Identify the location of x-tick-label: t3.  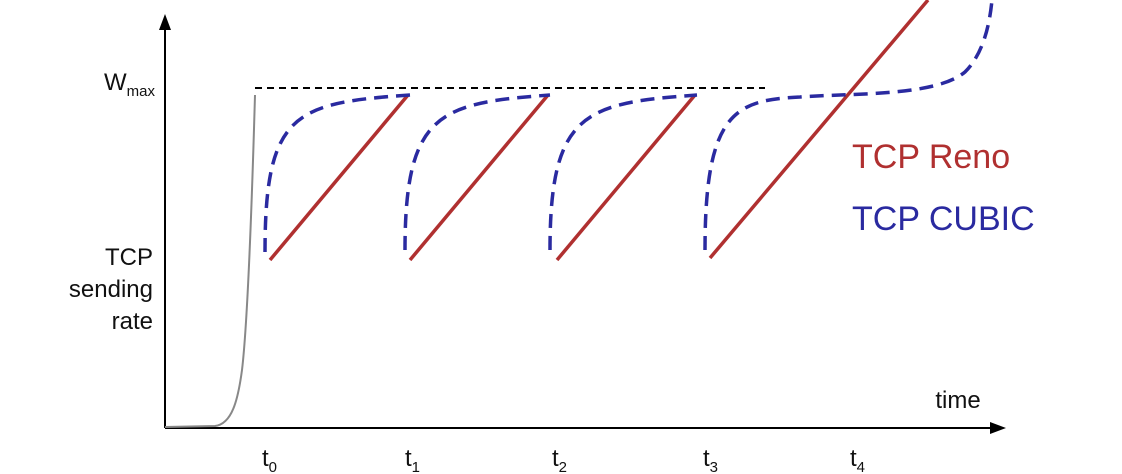
(710, 459).